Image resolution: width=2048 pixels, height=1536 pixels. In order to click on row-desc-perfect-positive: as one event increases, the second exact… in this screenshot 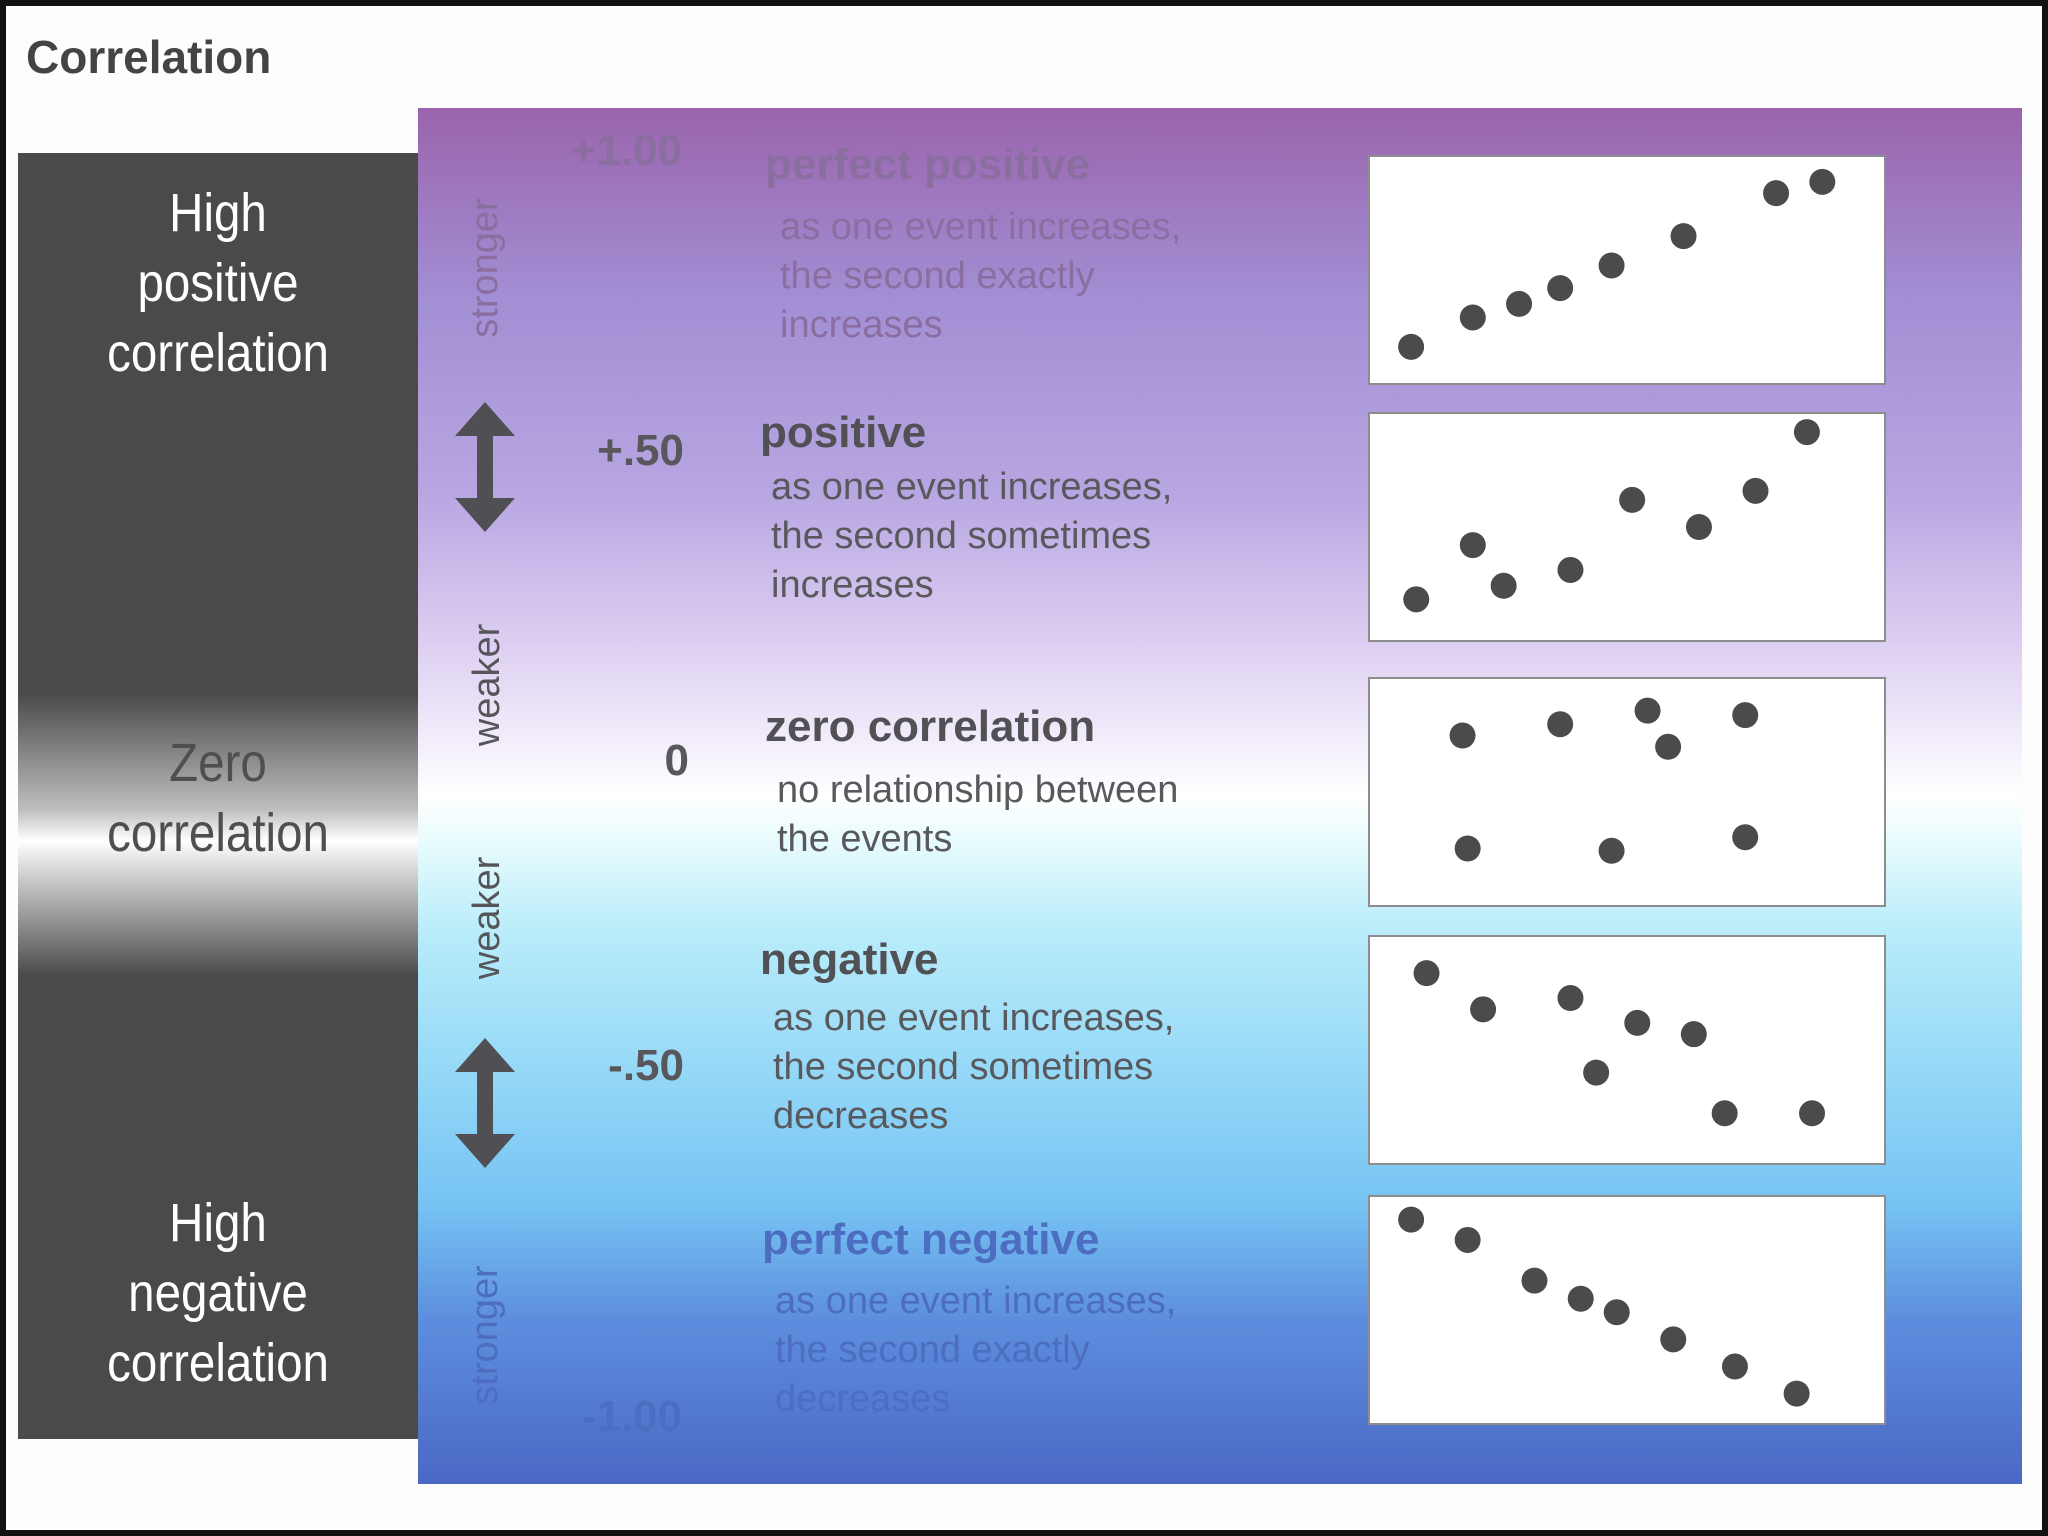, I will do `click(980, 276)`.